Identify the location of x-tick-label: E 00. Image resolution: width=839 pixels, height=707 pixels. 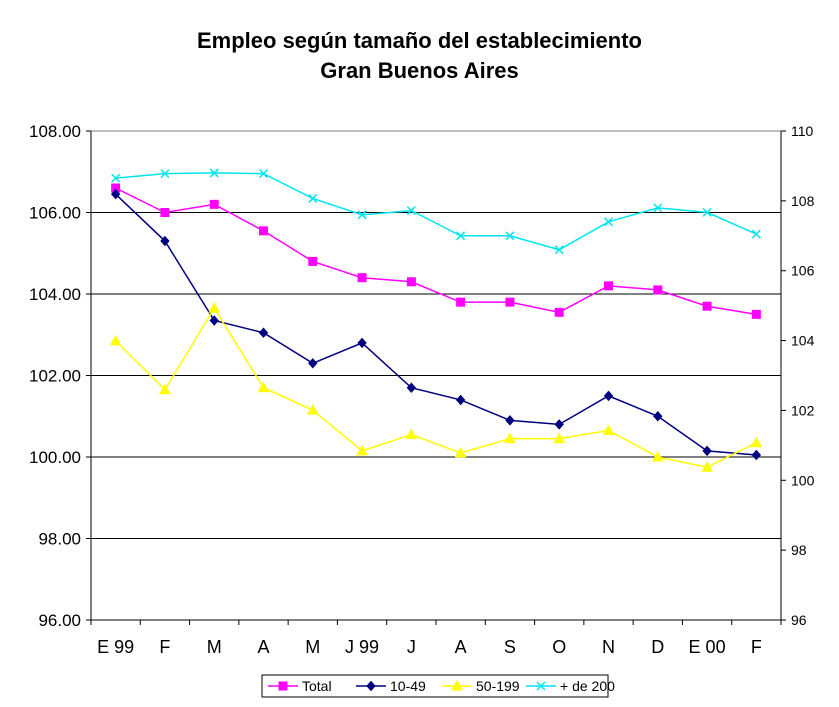
(707, 647).